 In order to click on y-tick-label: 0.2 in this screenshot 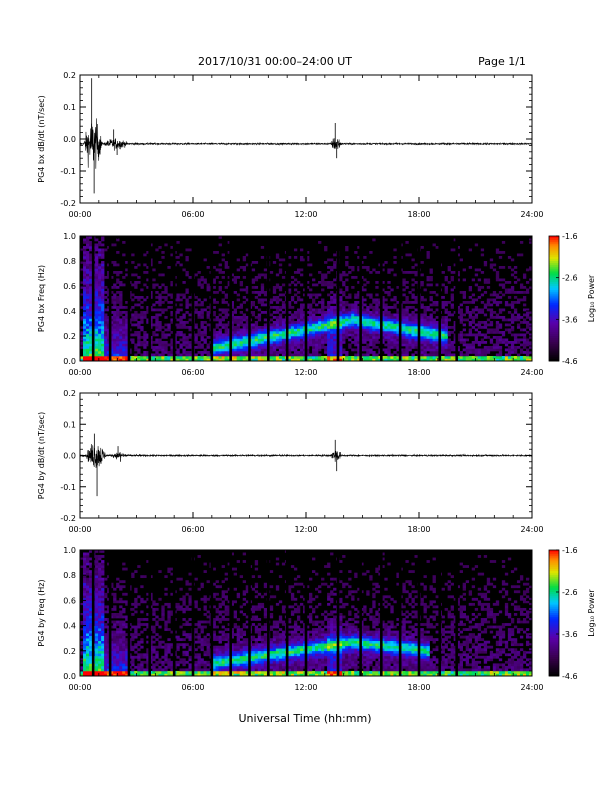, I will do `click(69, 393)`.